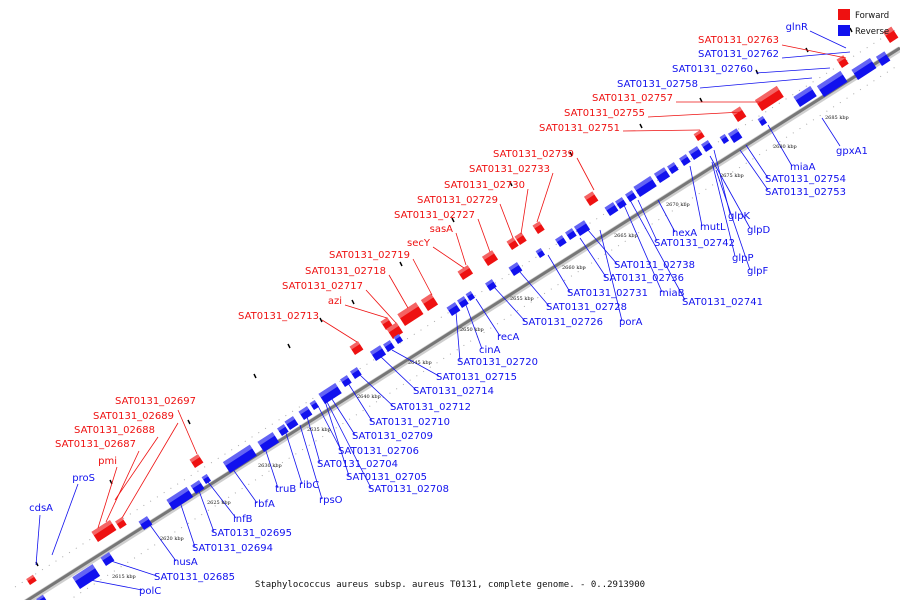 This screenshot has width=900, height=600. Describe the element at coordinates (678, 205) in the screenshot. I see `tick-label: 2670 kbp` at that location.